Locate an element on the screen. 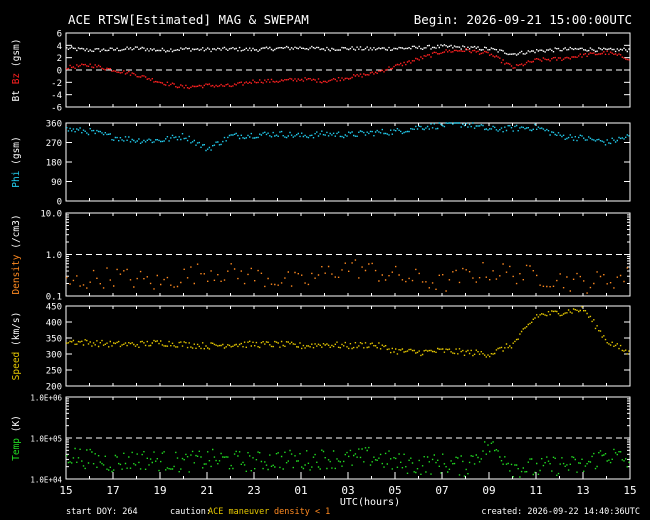  x-tick-label: 05 is located at coordinates (394, 490).